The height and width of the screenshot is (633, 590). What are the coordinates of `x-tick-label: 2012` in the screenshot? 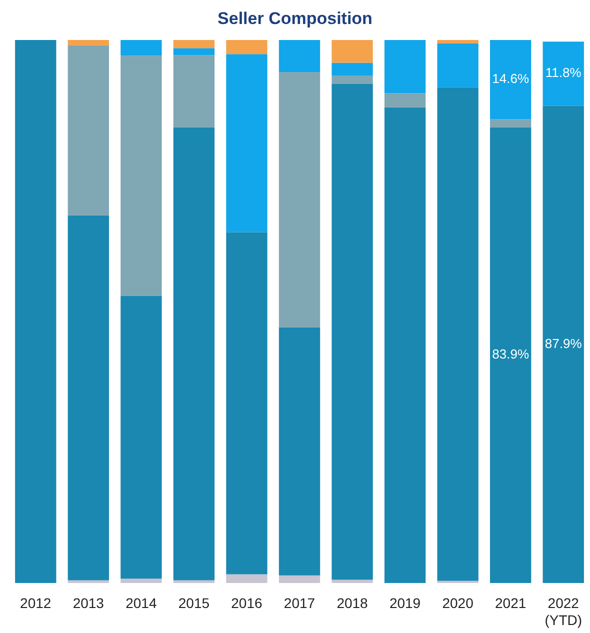 It's located at (36, 603).